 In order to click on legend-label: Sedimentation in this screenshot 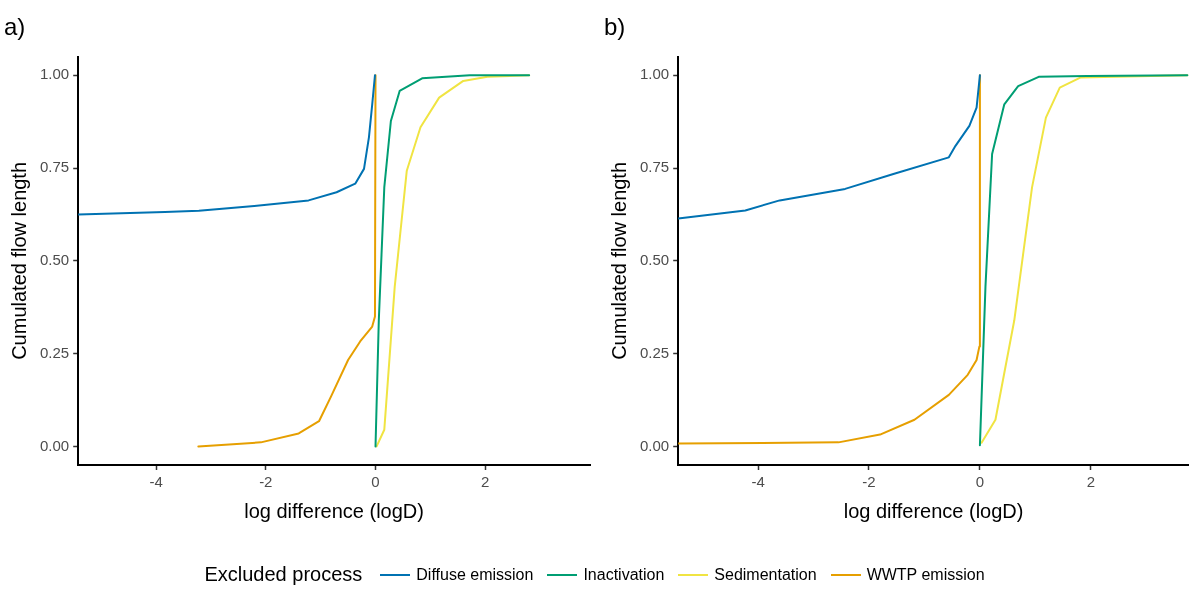, I will do `click(765, 574)`.